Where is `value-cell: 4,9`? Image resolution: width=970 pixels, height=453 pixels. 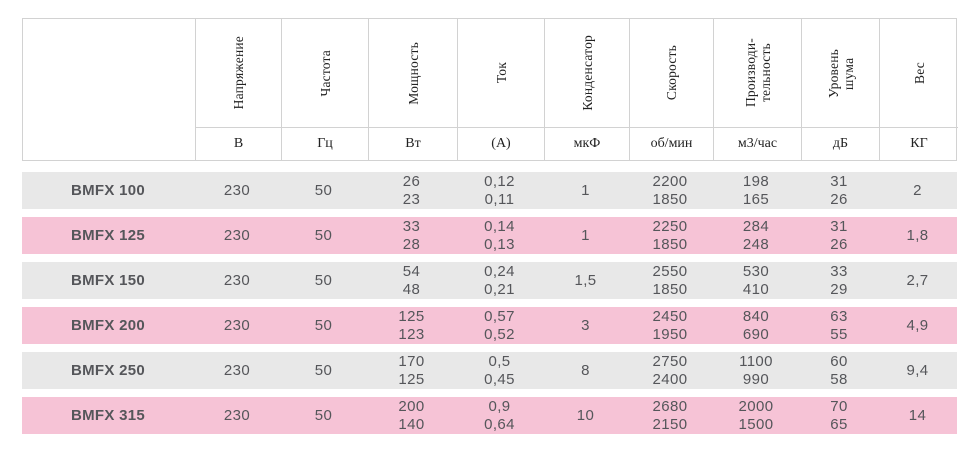 value-cell: 4,9 is located at coordinates (917, 325).